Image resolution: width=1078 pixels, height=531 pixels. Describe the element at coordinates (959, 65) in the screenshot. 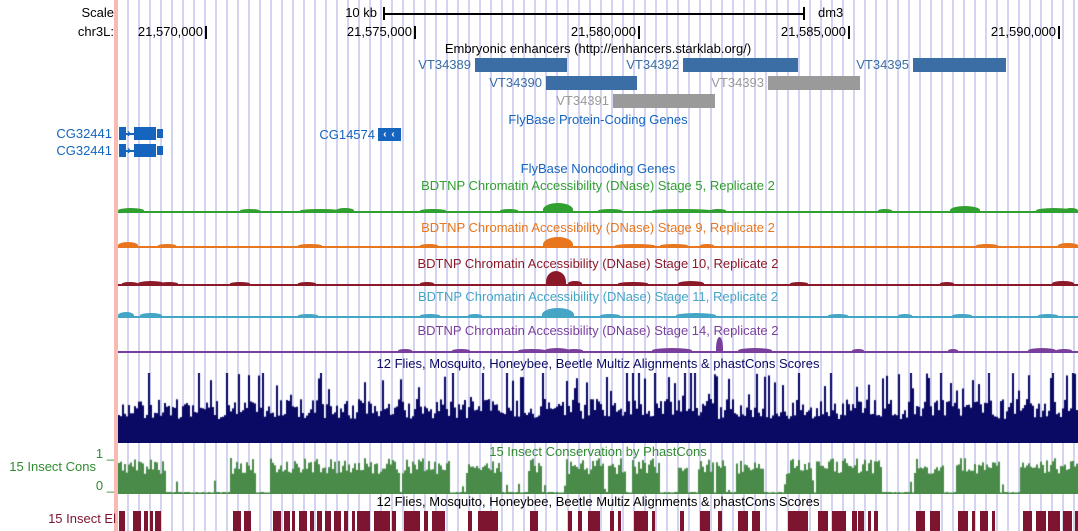

I see `enhancer-box-VT34395` at that location.